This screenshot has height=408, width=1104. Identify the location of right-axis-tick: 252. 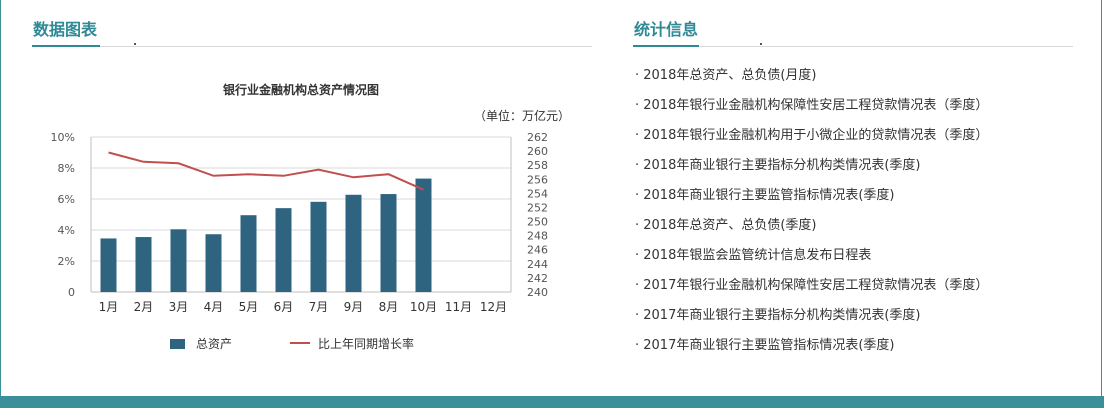
(537, 207).